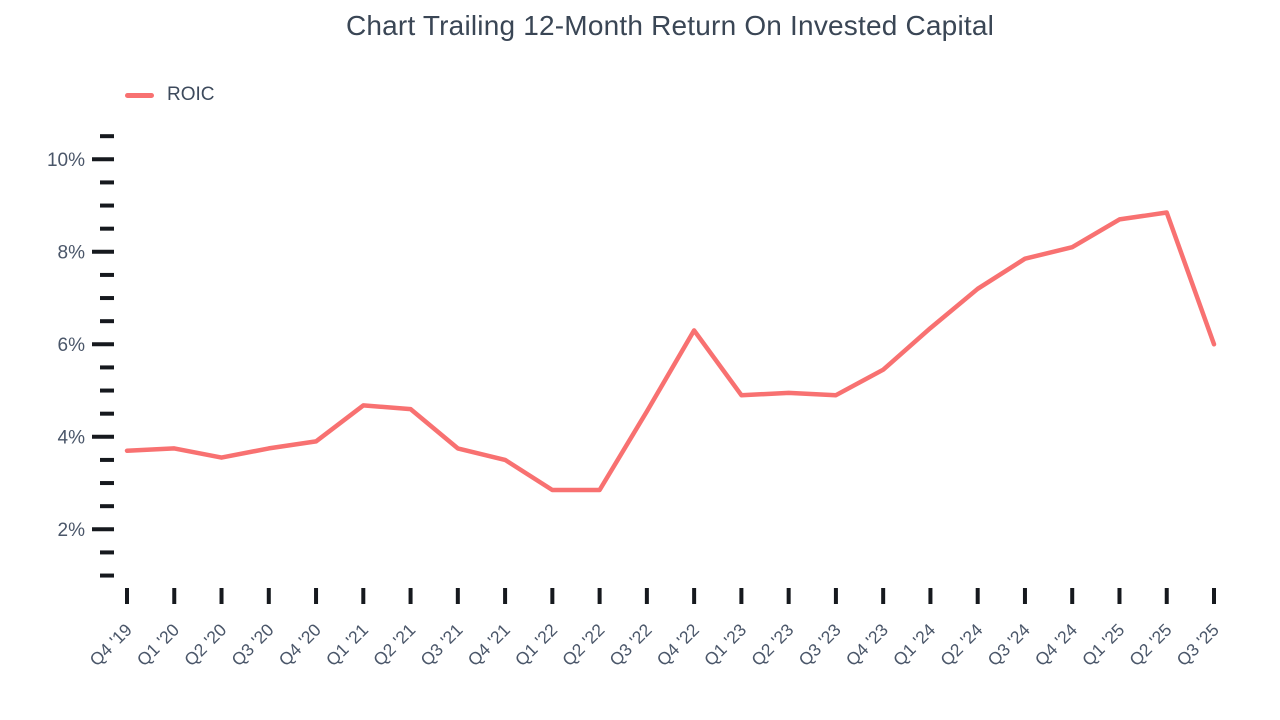  I want to click on x-axis-label: Q1 '21, so click(347, 645).